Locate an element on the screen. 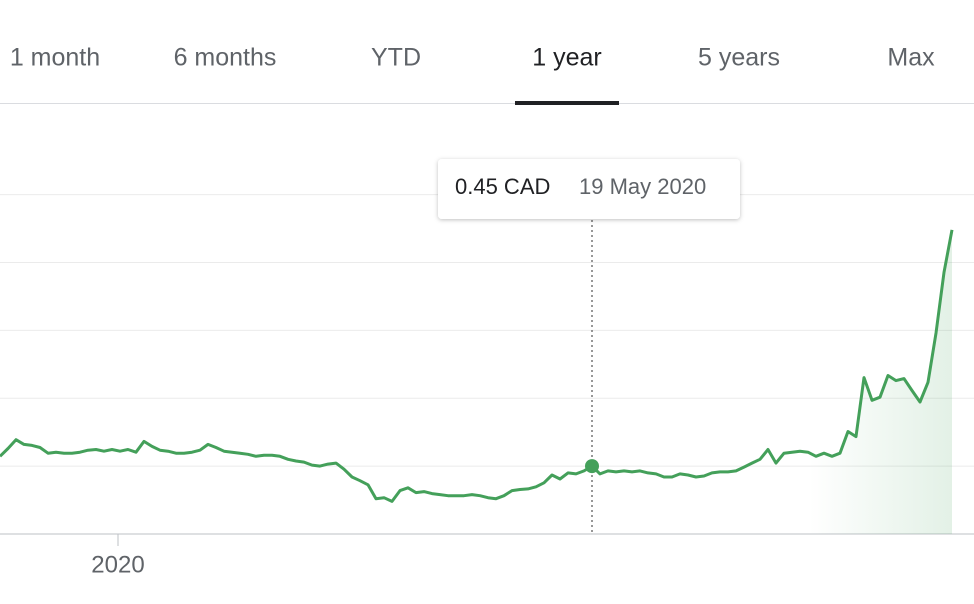  tab: 5 years is located at coordinates (739, 58).